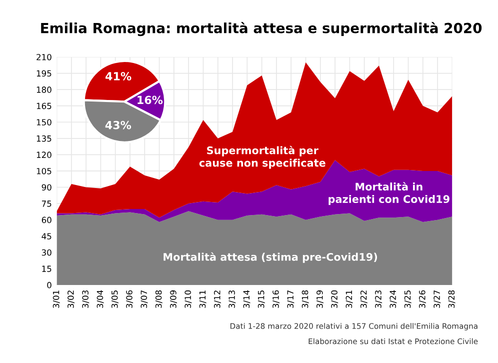 The width and height of the screenshot is (498, 363). I want to click on series-label: Mortalità attesa (stima pre-Covid19), so click(271, 257).